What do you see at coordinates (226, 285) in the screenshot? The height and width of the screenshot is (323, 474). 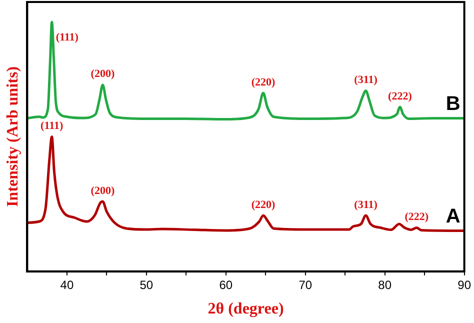 I see `x-tick-label: 60` at bounding box center [226, 285].